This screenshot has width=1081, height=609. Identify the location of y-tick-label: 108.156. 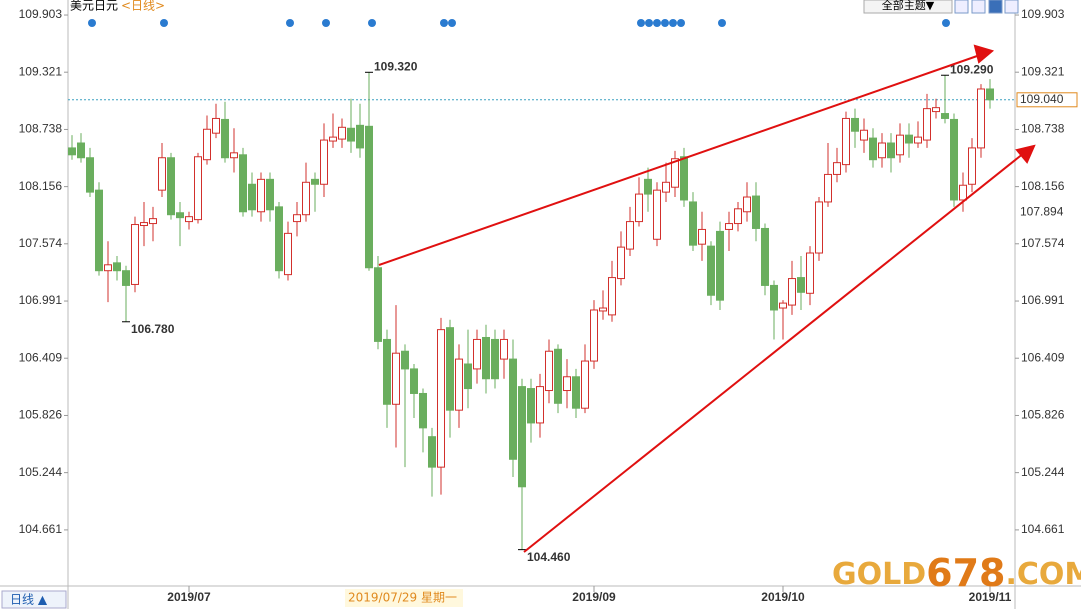
(41, 186).